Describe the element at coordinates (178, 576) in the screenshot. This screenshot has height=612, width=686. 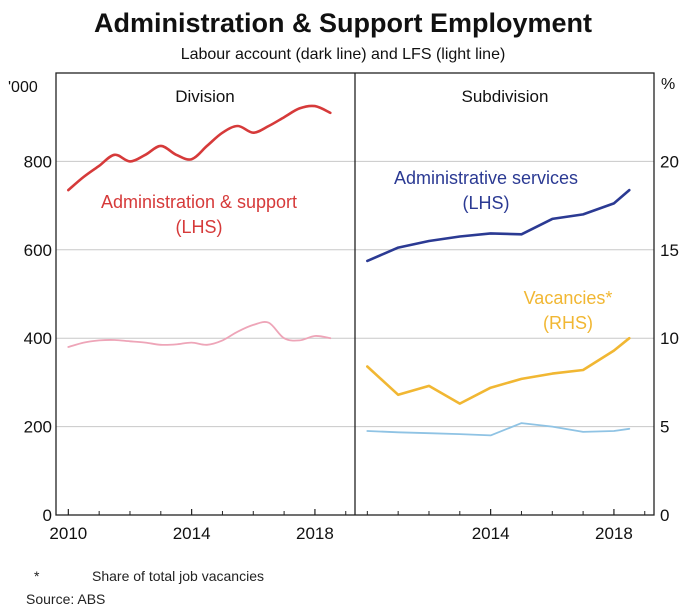
I see `footnote-text: Share of total job vacancies` at that location.